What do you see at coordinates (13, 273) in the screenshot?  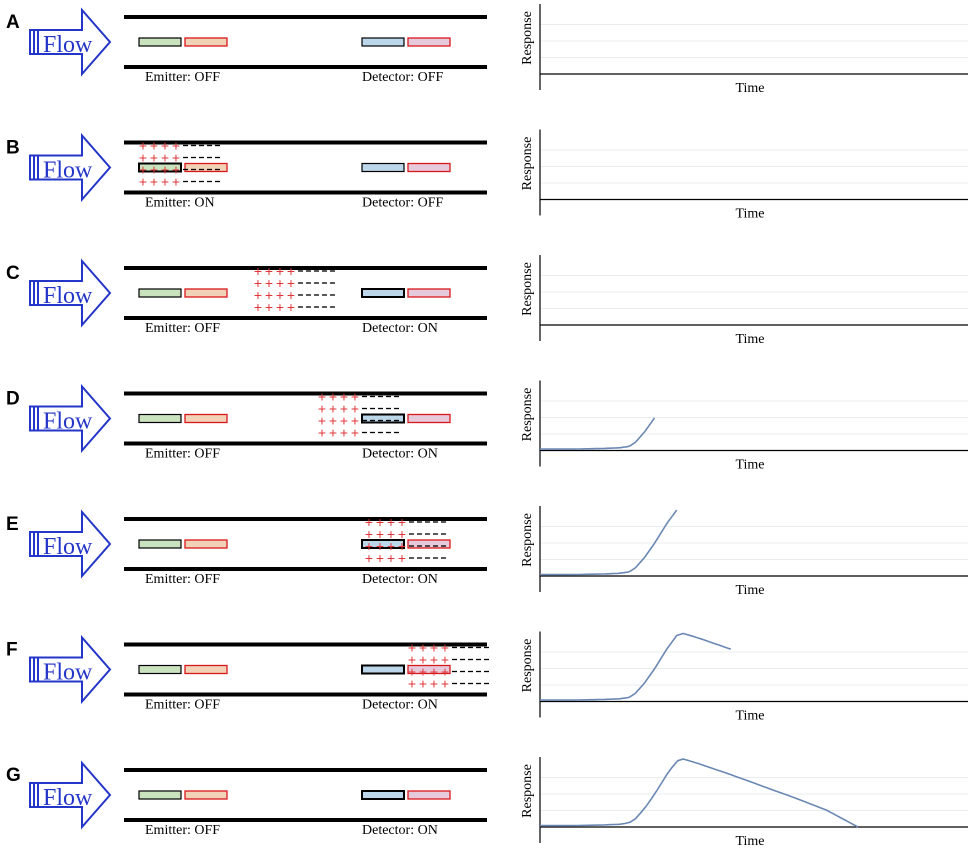 I see `panel-letter: C` at bounding box center [13, 273].